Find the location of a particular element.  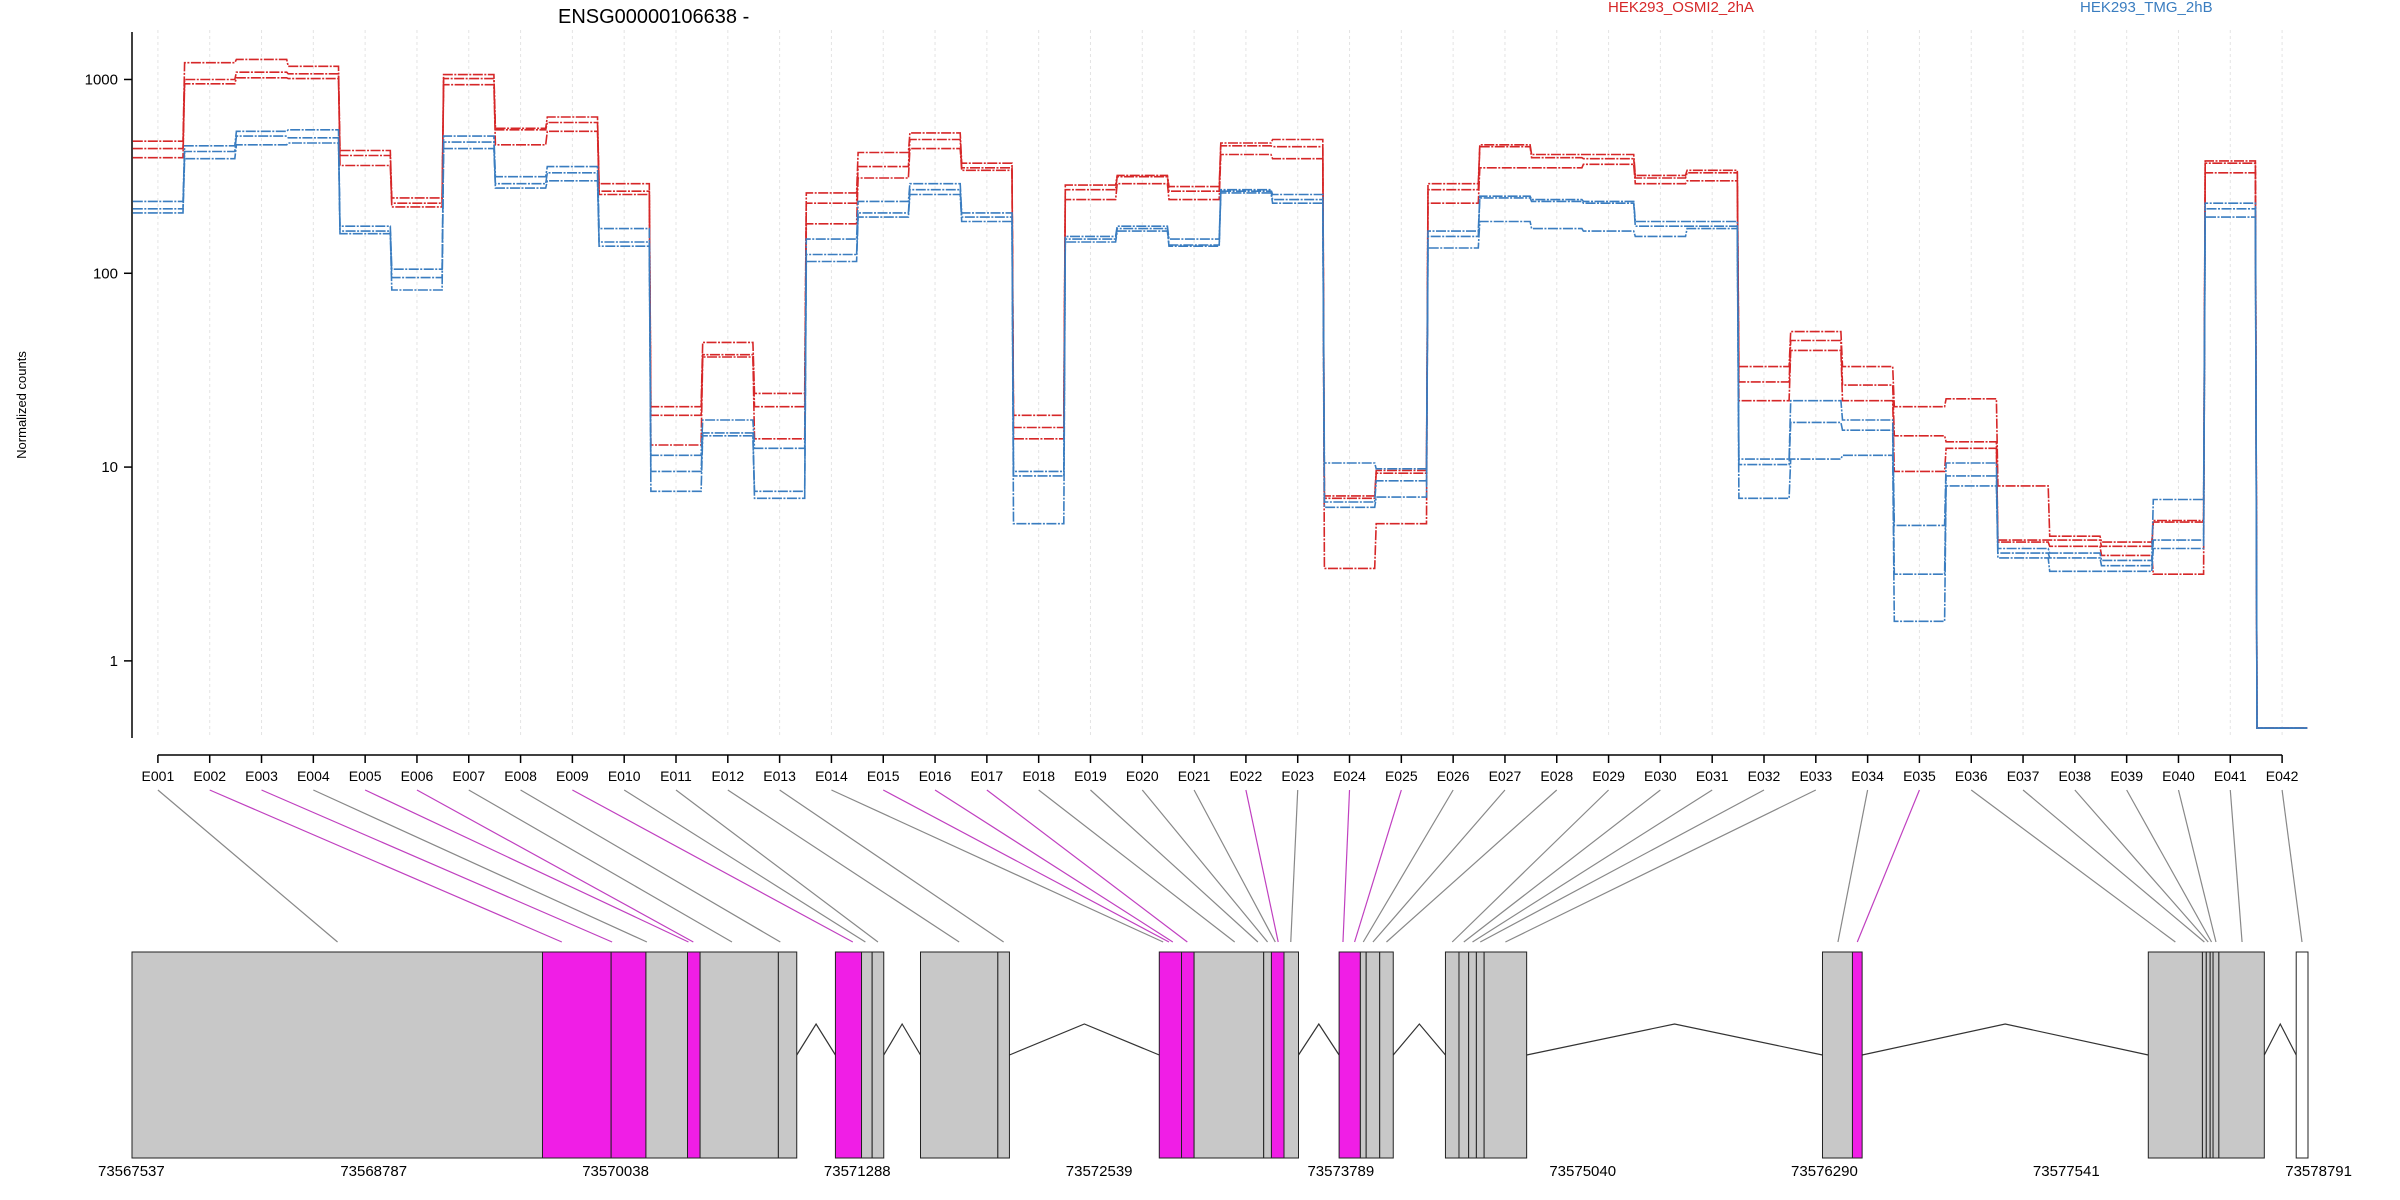

x-tick-label: E016 is located at coordinates (935, 776).